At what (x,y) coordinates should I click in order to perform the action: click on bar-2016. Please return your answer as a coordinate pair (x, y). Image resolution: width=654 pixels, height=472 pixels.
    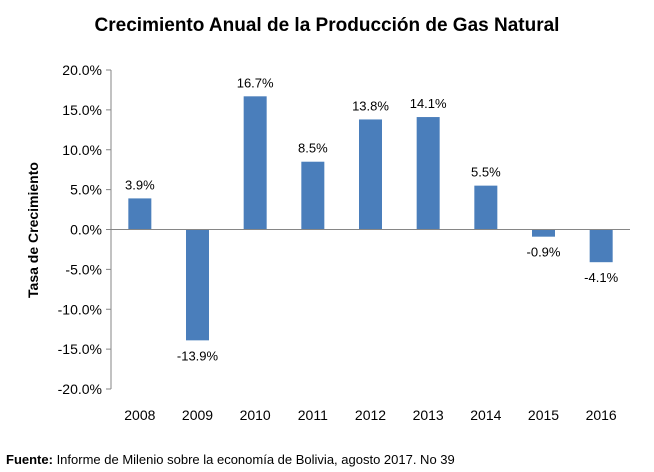
    Looking at the image, I should click on (601, 246).